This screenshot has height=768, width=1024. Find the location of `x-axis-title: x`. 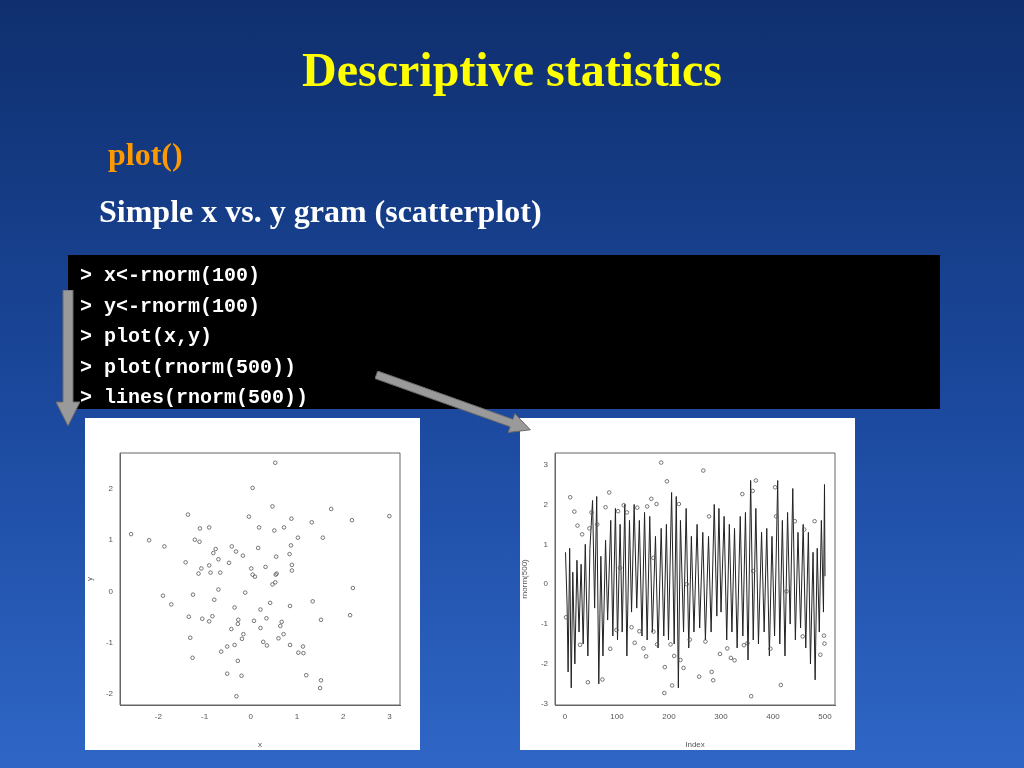

x-axis-title: x is located at coordinates (260, 745).